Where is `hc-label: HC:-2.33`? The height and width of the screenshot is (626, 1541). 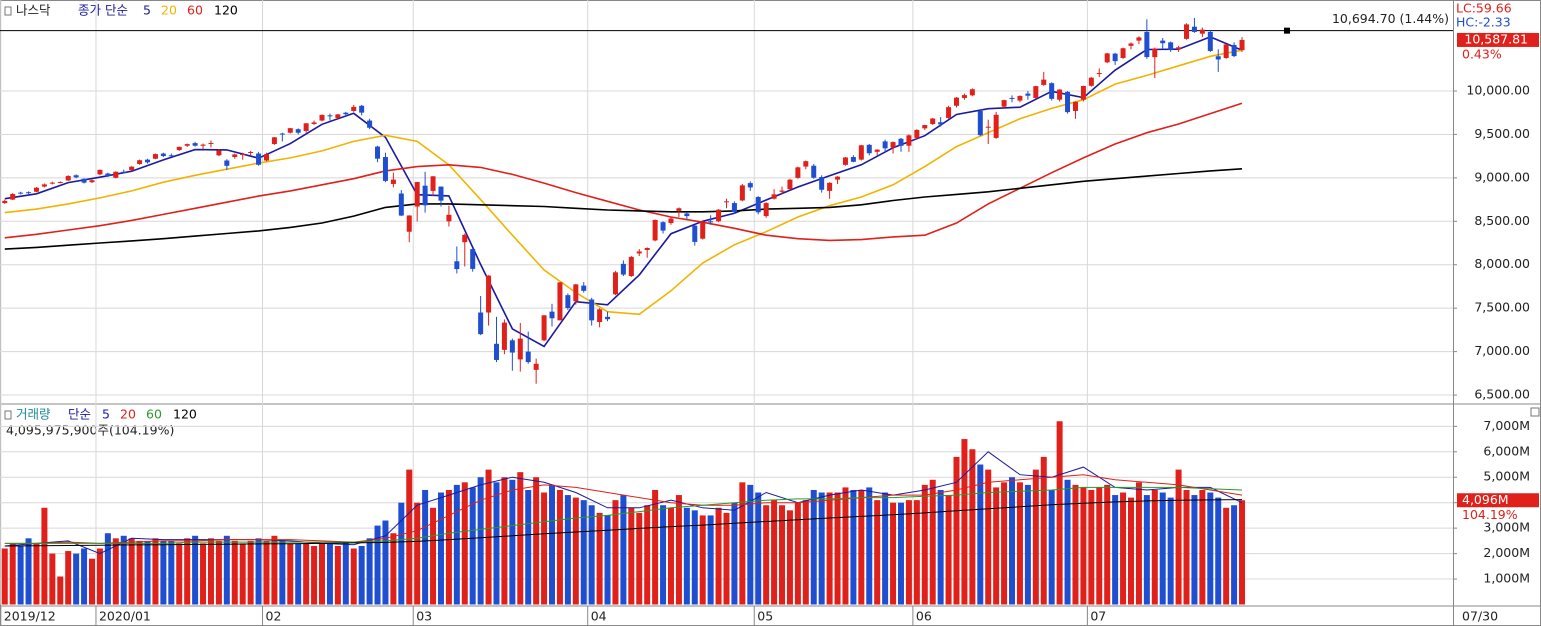
hc-label: HC:-2.33 is located at coordinates (1483, 22).